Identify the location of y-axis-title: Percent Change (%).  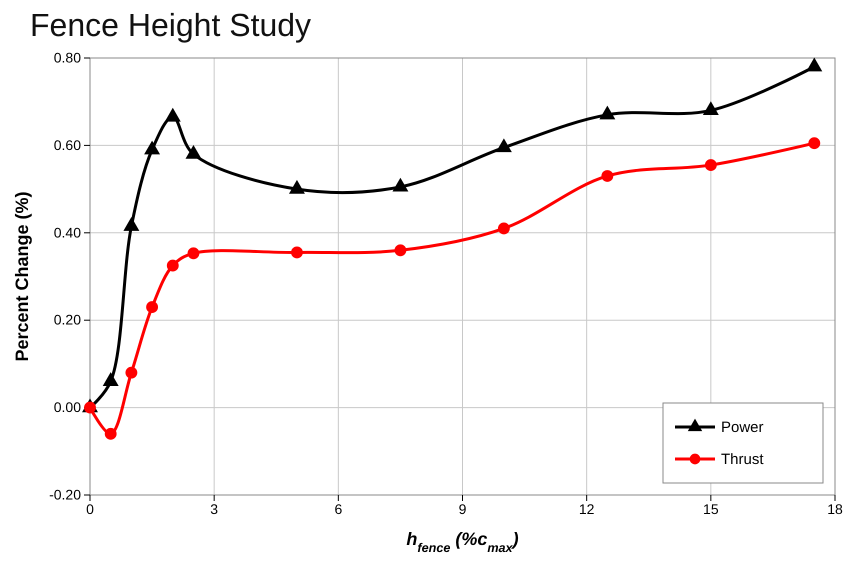
(22, 276).